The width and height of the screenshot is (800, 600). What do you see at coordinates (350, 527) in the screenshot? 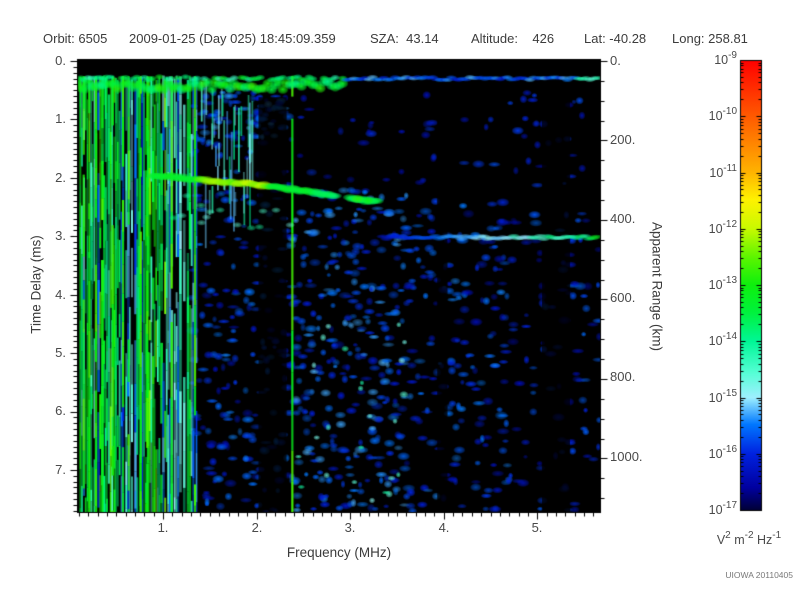
I see `x-tick-3: 3.` at bounding box center [350, 527].